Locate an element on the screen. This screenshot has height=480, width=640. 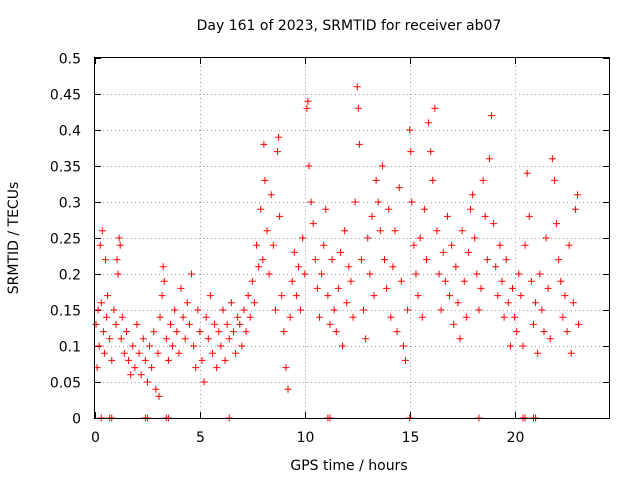
y-tick-label: 0.2 is located at coordinates (70, 276).